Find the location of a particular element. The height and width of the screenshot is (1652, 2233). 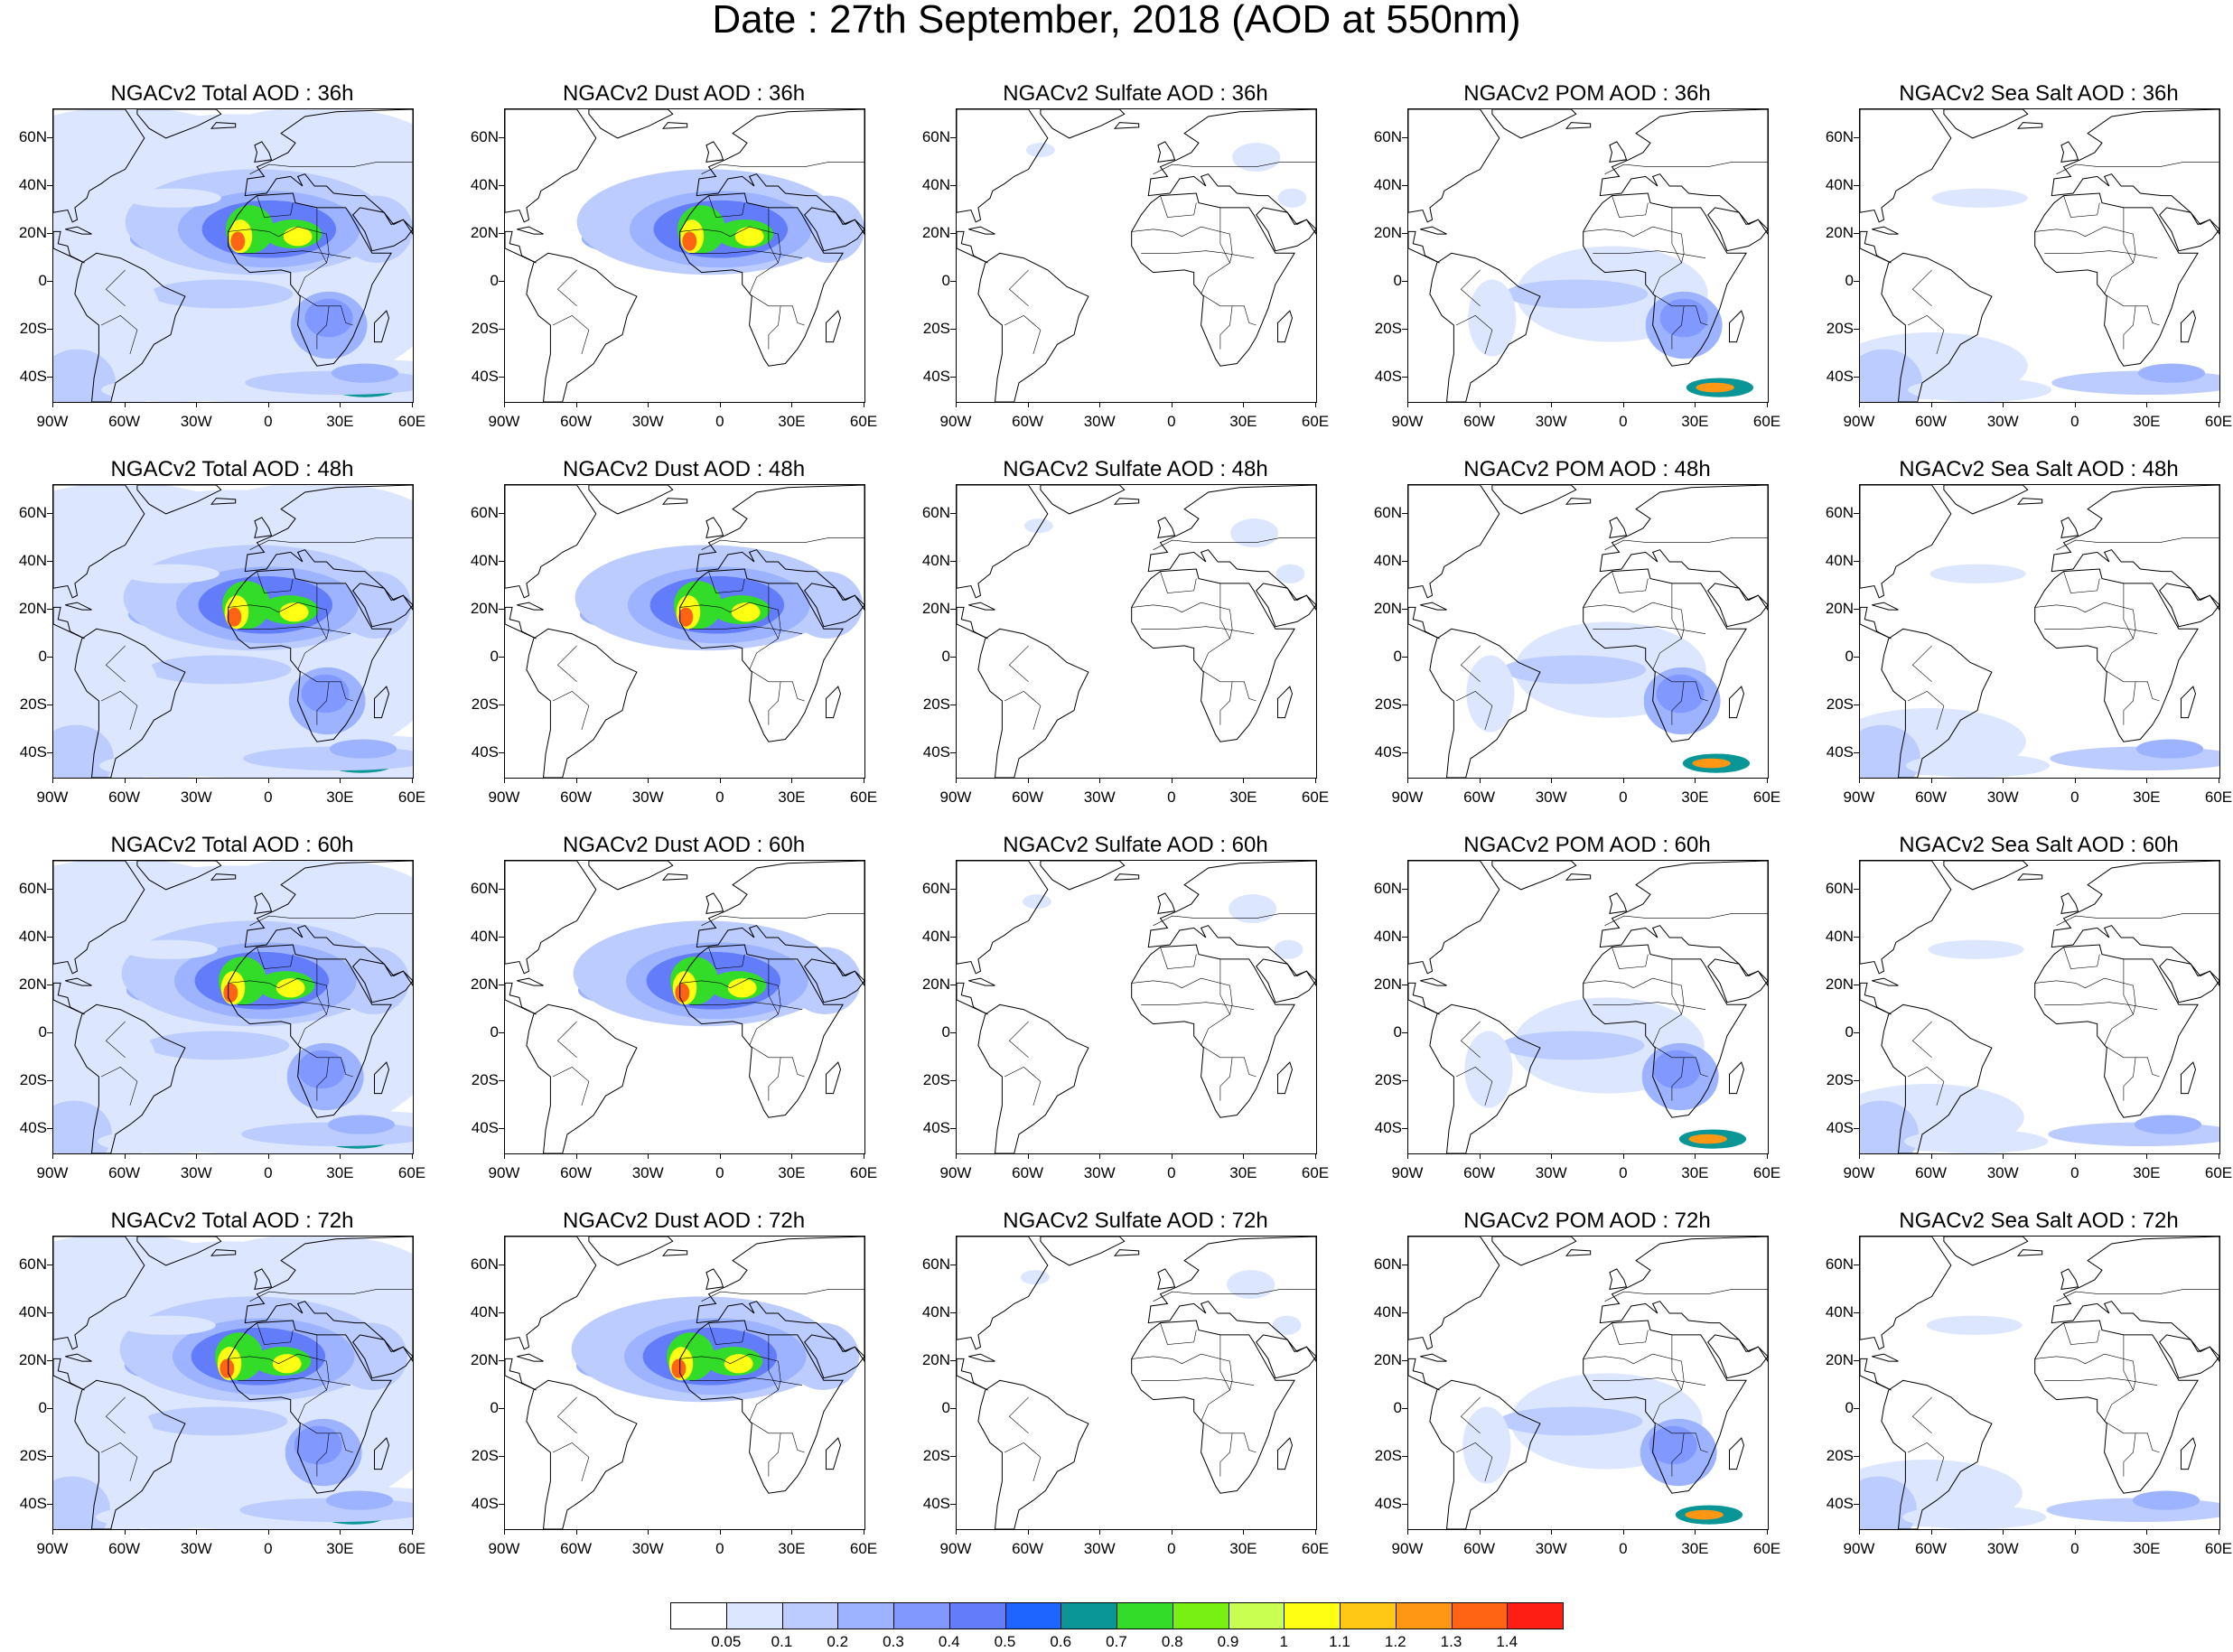

colorbar-label: 1.1 is located at coordinates (1339, 1641).